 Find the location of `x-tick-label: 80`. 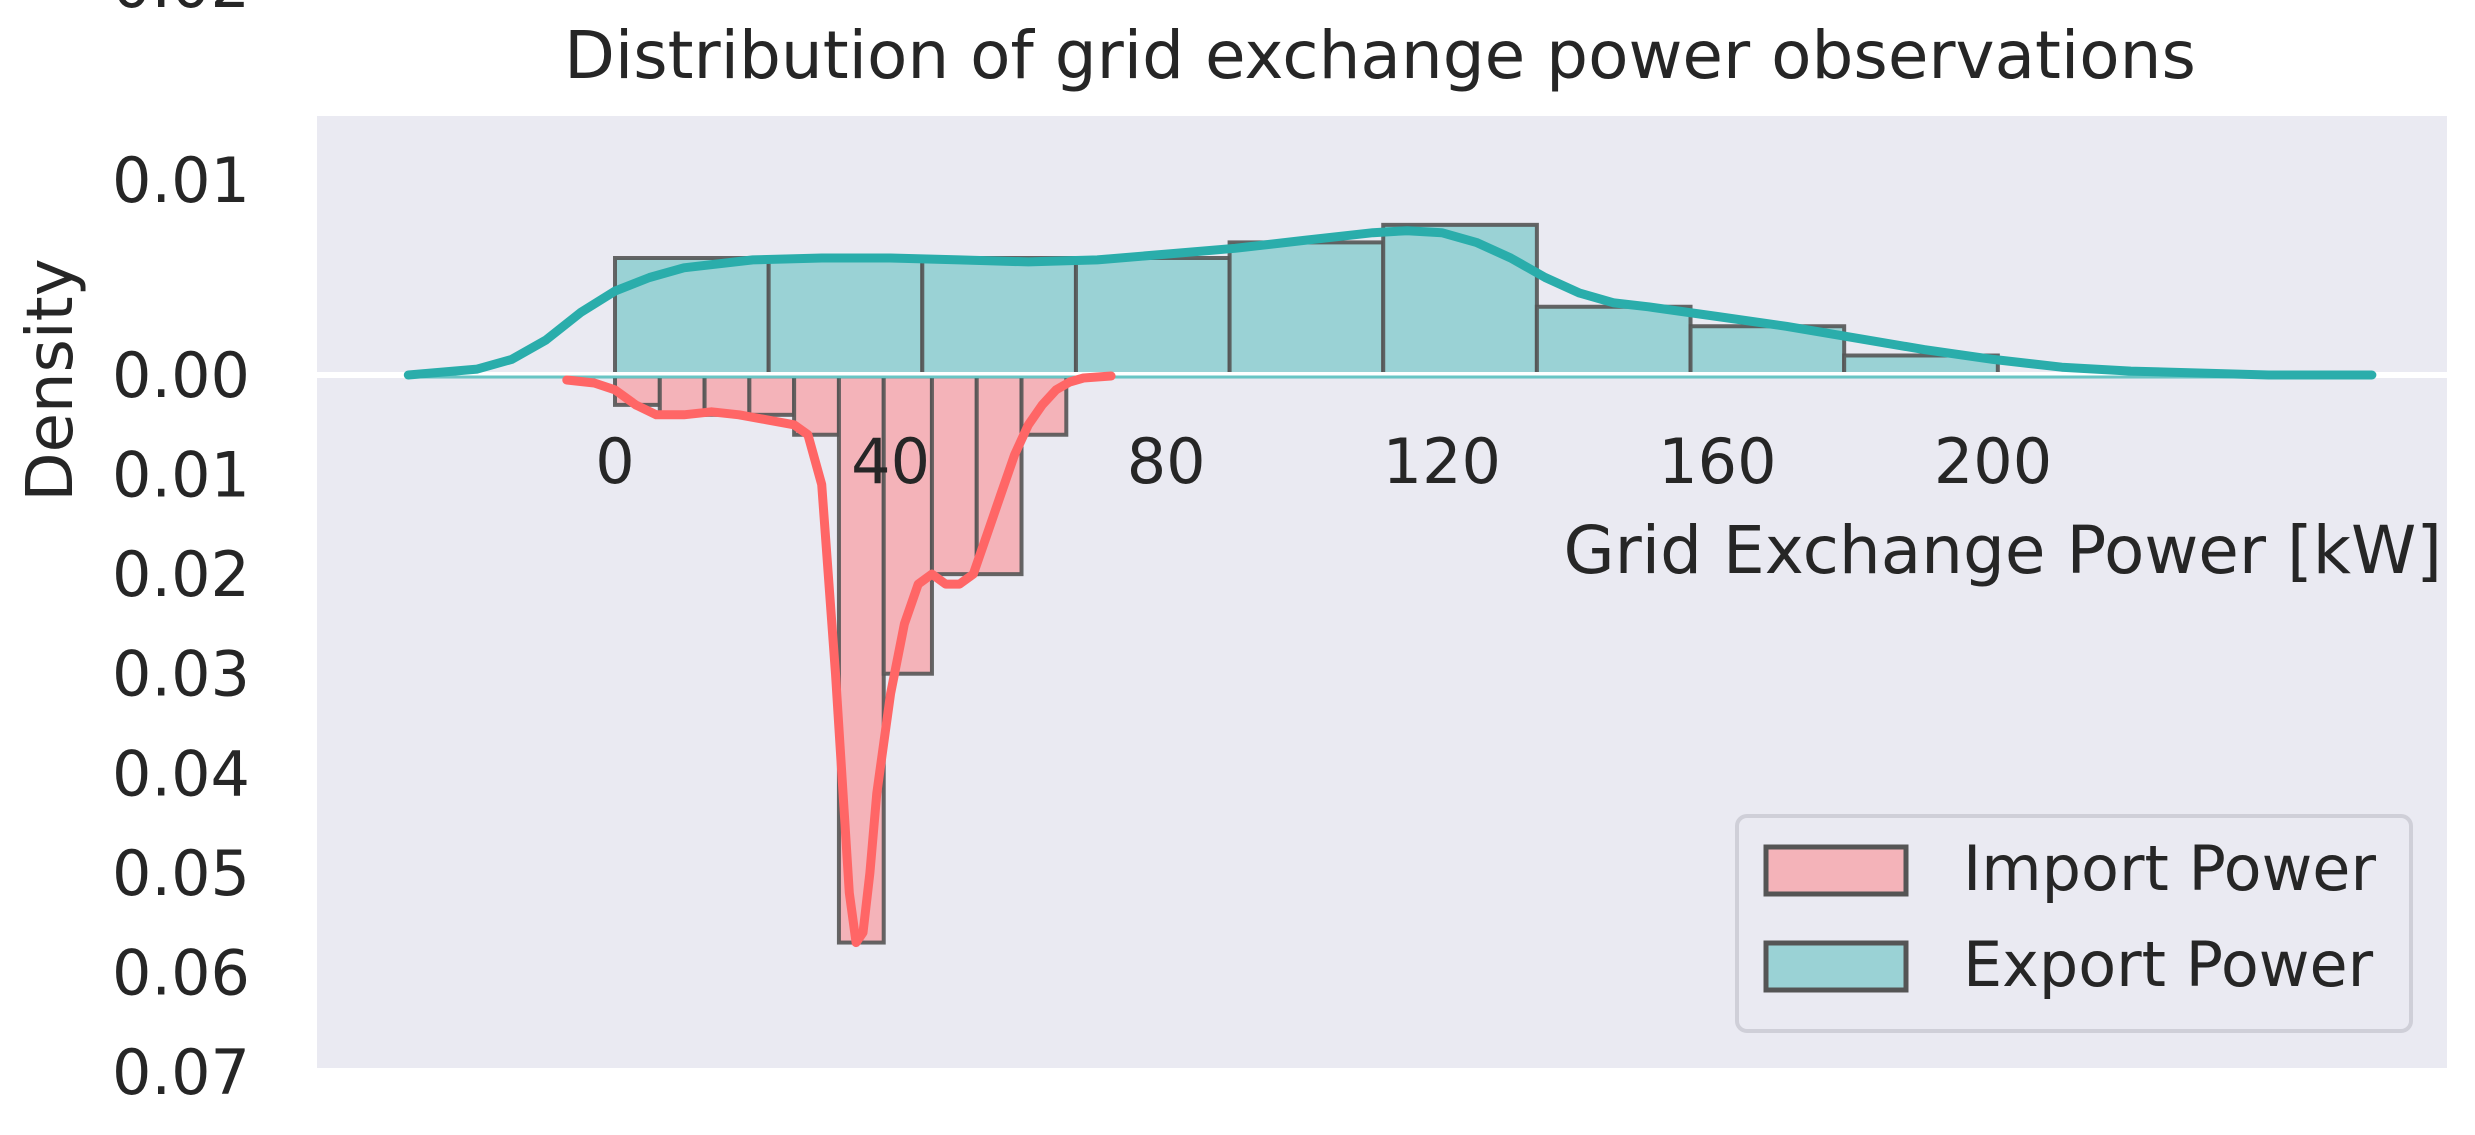

x-tick-label: 80 is located at coordinates (1166, 461).